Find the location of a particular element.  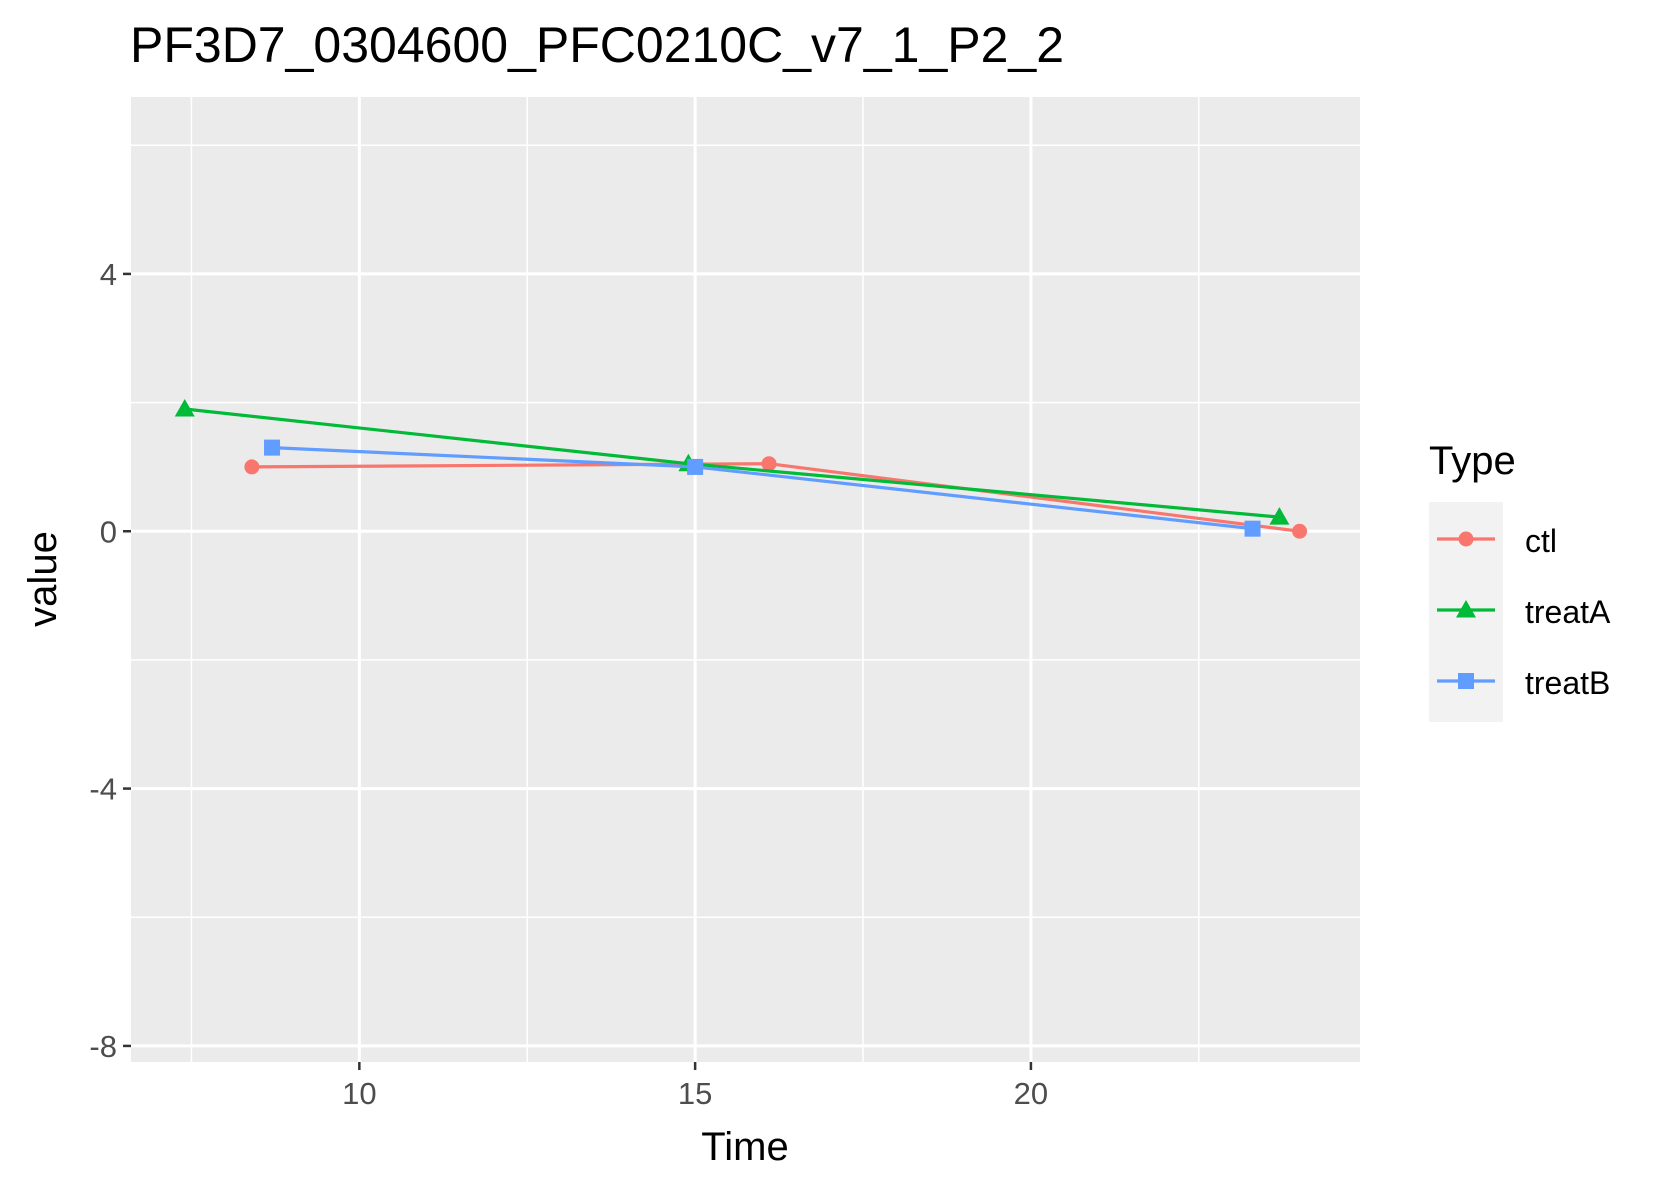

legend-keys is located at coordinates (1466, 610).